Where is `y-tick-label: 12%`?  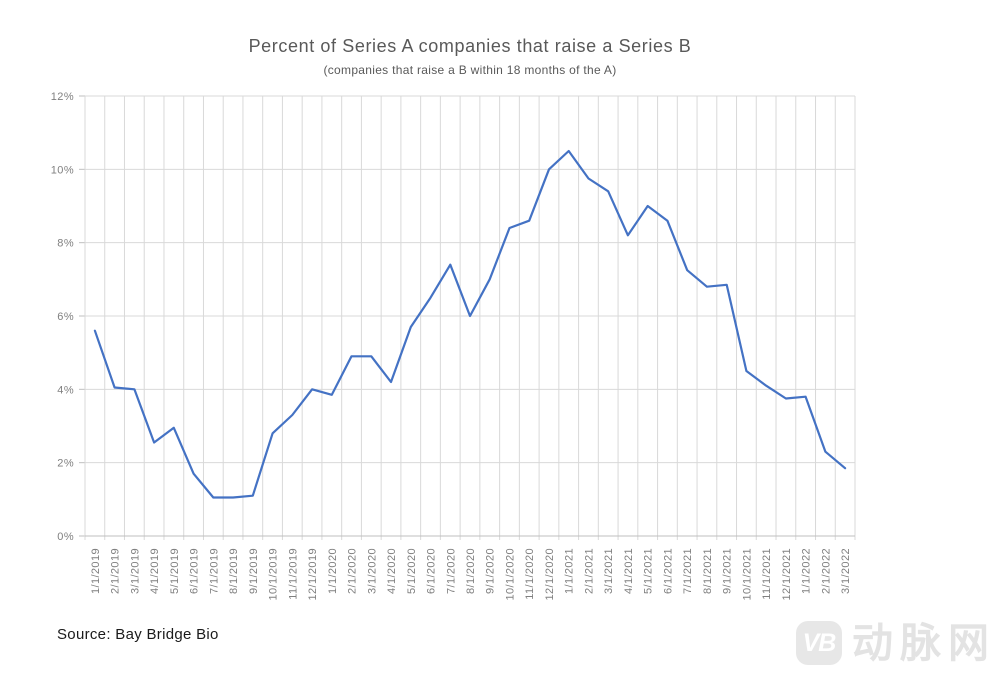
y-tick-label: 12% is located at coordinates (62, 97).